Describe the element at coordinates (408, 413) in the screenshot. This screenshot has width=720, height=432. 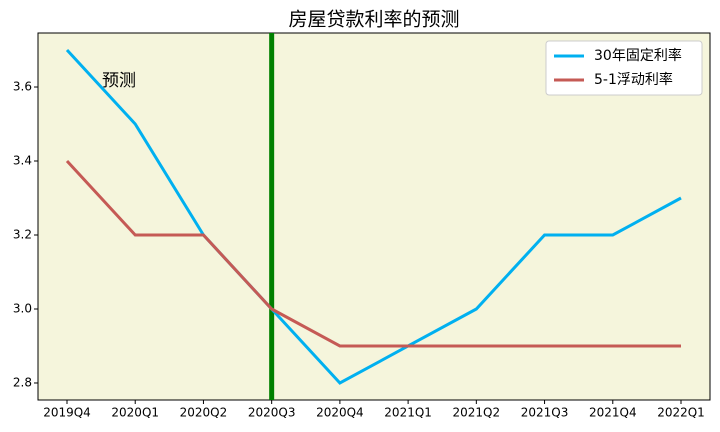
I see `x-tick-label: 2021Q1` at that location.